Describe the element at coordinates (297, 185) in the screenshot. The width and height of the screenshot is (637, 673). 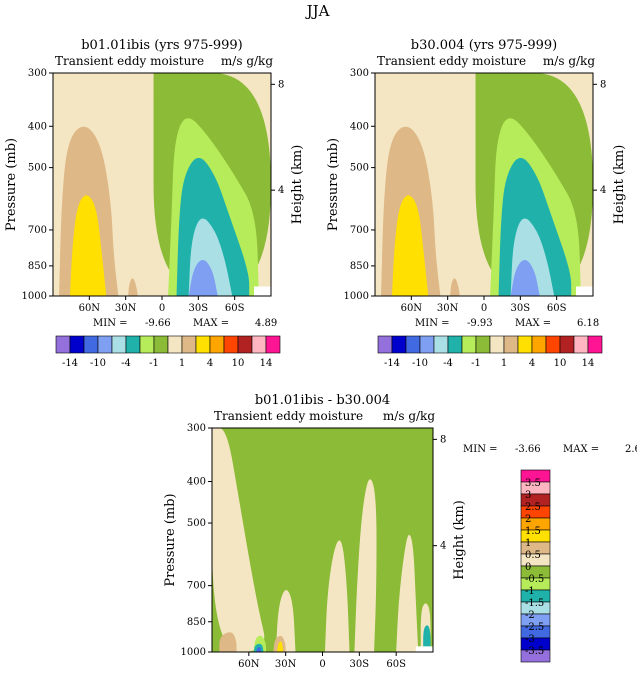
I see `ylabel-right: Height (km)` at that location.